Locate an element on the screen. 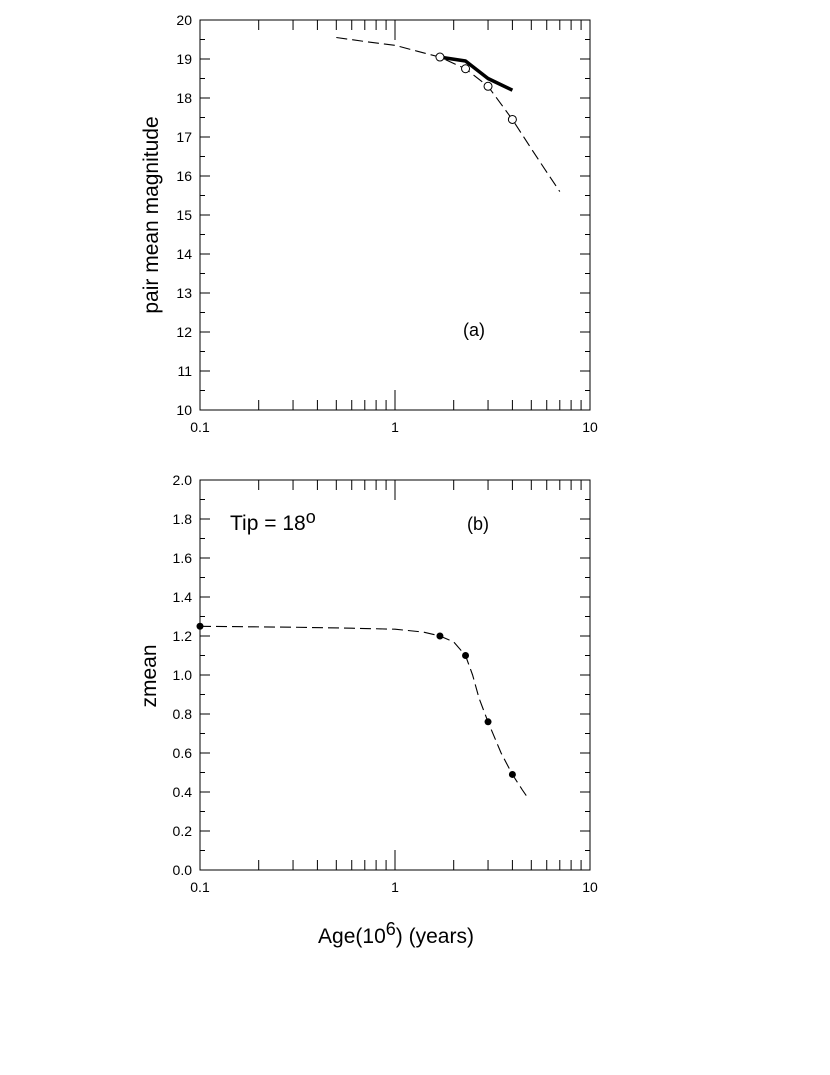 Image resolution: width=830 pixels, height=1075 pixels. y-tick-label: 12 is located at coordinates (184, 332).